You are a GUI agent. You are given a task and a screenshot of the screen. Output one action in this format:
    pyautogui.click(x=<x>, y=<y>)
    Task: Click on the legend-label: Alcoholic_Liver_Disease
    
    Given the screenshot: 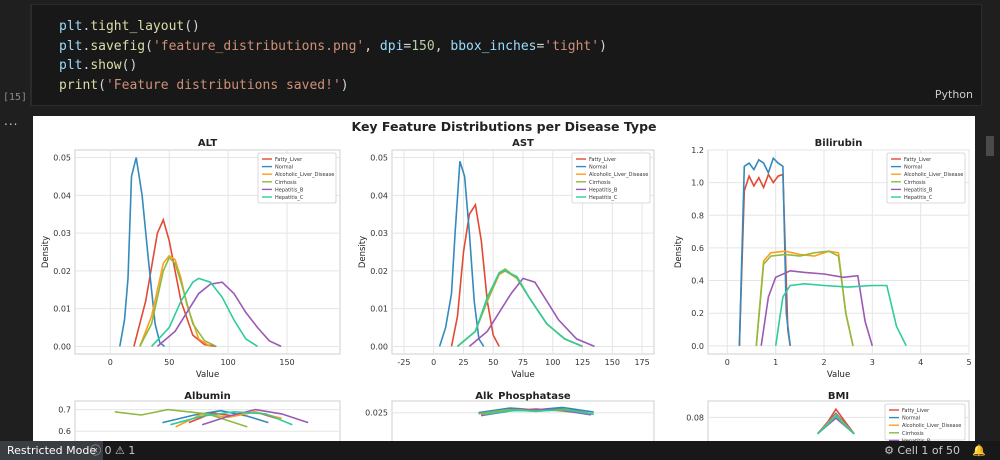 What is the action you would take?
    pyautogui.click(x=931, y=426)
    